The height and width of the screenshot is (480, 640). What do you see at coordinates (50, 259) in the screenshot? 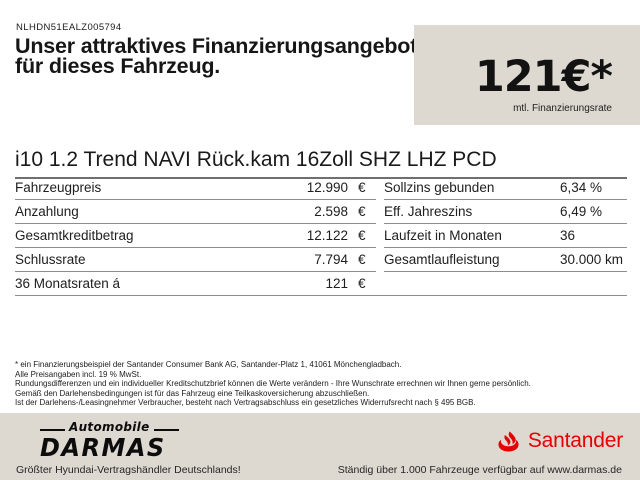
I see `row-label: Schlussrate` at bounding box center [50, 259].